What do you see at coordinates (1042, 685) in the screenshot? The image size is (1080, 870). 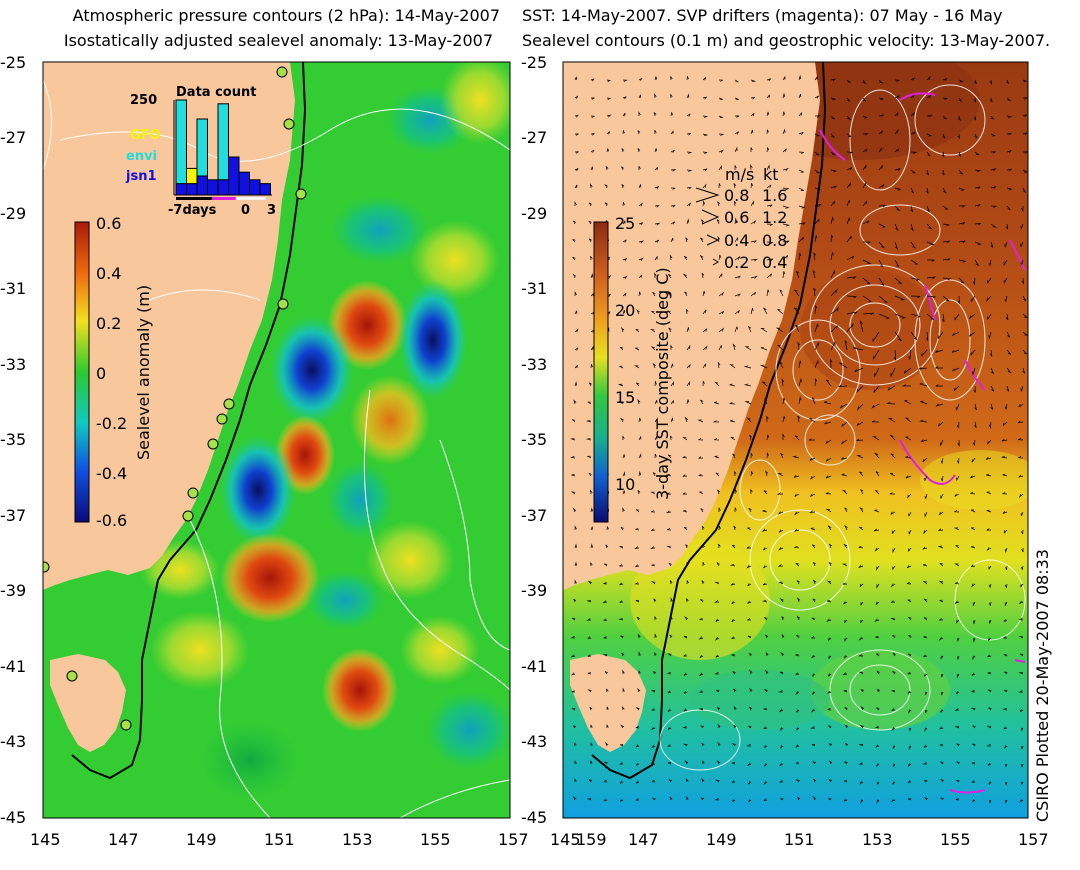 I see `plot-credit: CSIRO Plotted 20-May-2007 08:33` at bounding box center [1042, 685].